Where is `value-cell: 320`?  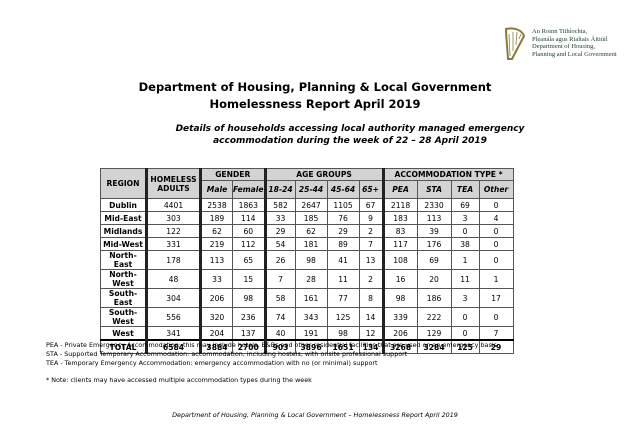 value-cell: 320 is located at coordinates (216, 317).